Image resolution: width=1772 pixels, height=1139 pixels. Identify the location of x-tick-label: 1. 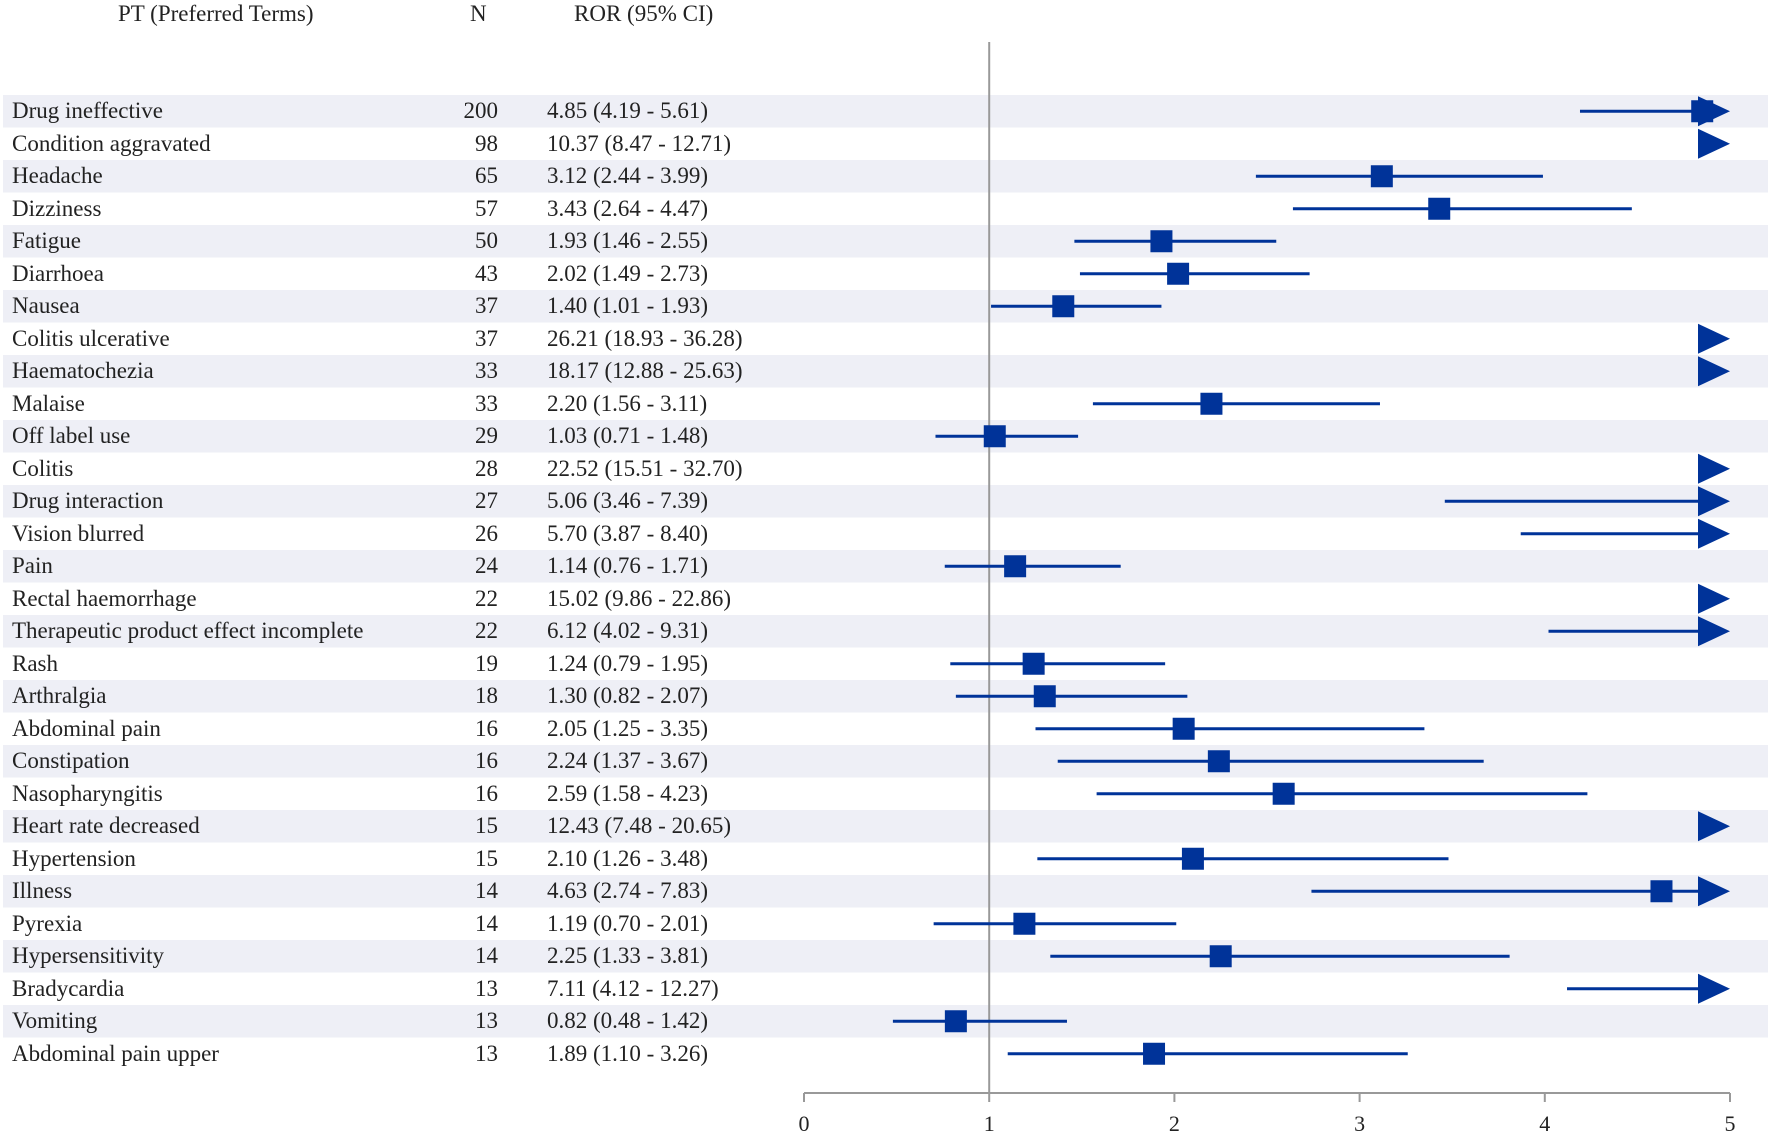
(989, 1123).